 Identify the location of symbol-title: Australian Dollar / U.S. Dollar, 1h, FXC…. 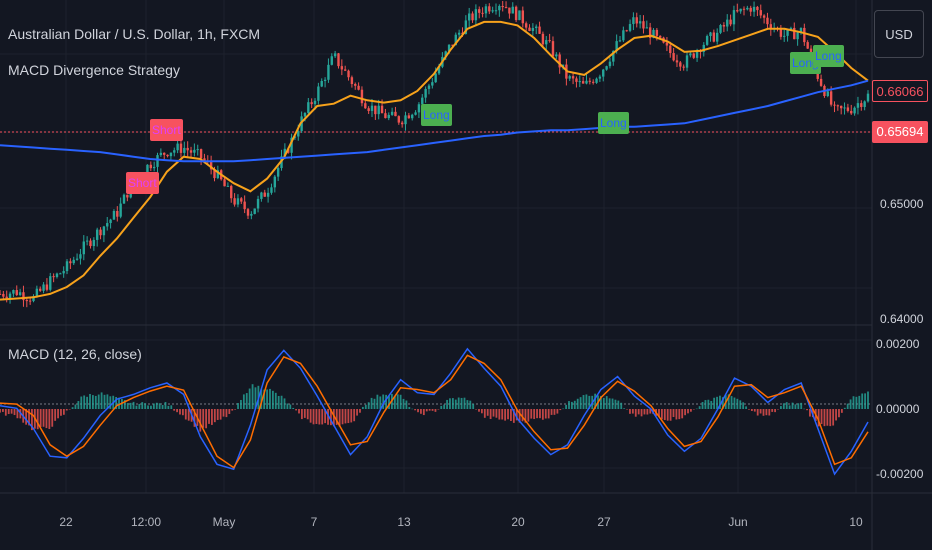
(134, 34).